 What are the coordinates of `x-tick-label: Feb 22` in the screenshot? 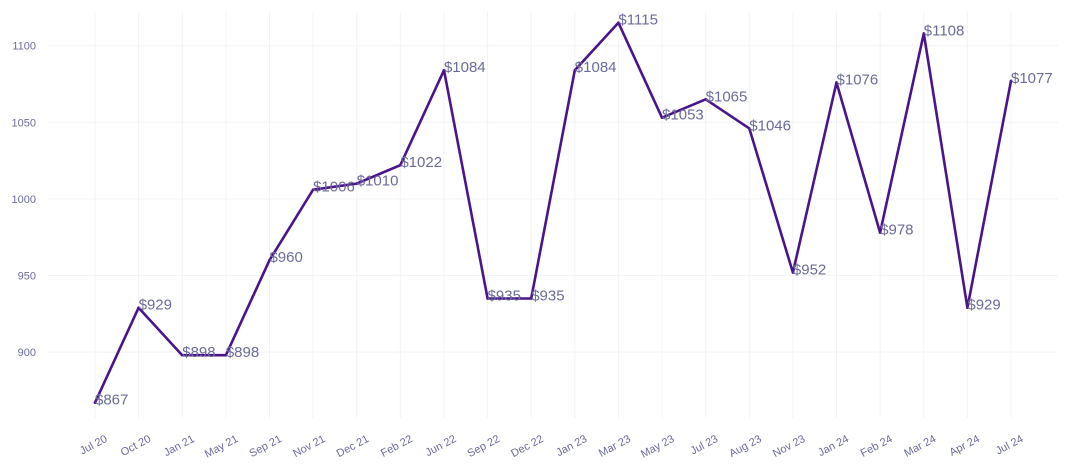 It's located at (397, 446).